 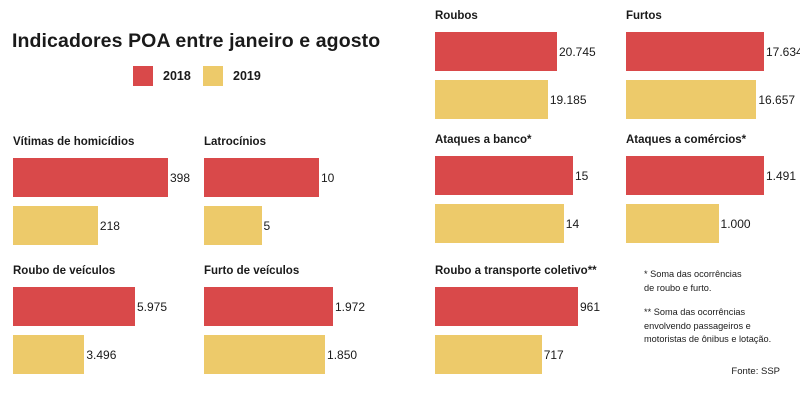 What do you see at coordinates (143, 76) in the screenshot?
I see `legend-swatch-2018` at bounding box center [143, 76].